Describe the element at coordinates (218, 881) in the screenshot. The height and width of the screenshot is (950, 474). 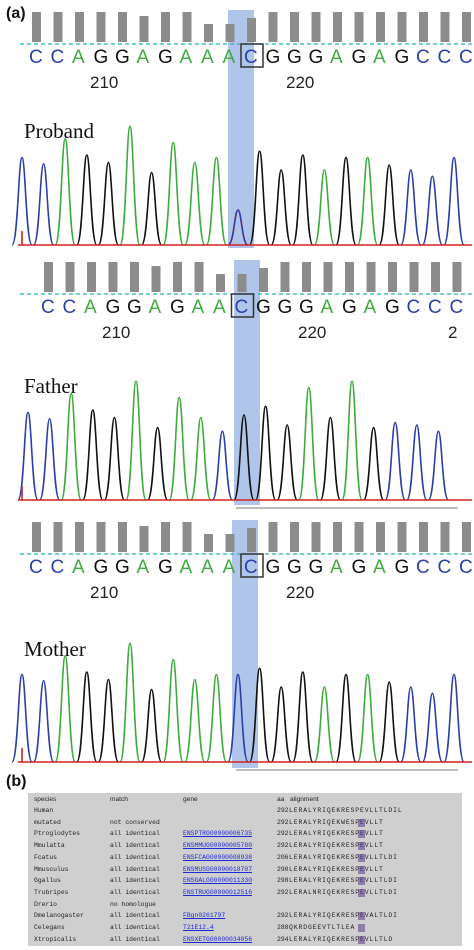
I see `gene-cell: ENSGALG00000011330` at that location.